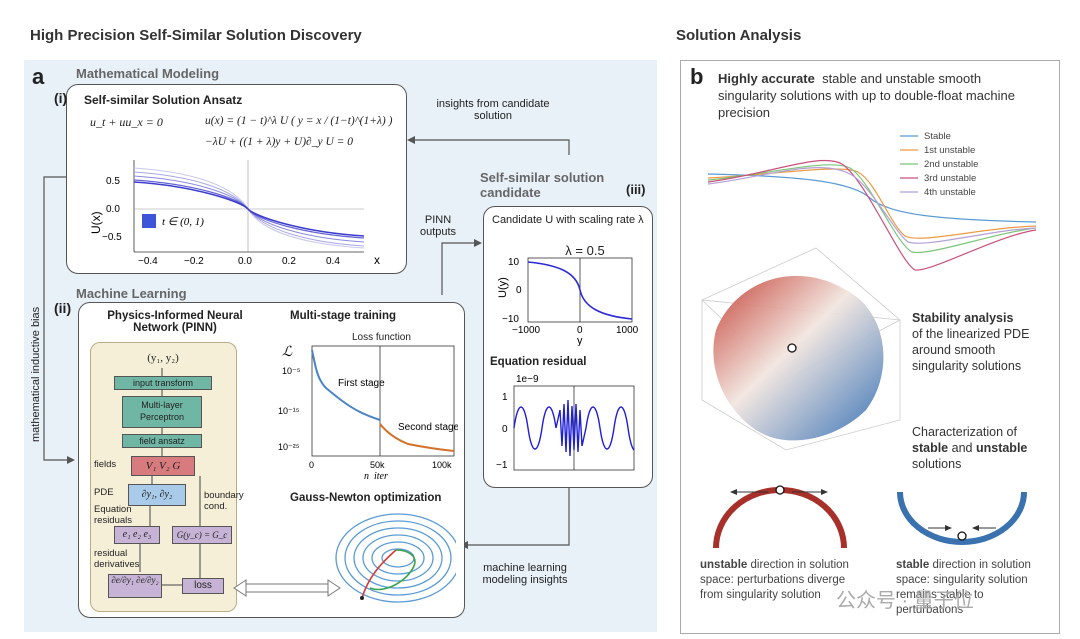 The width and height of the screenshot is (1080, 639). I want to click on accuracy-bold: Highly accurate, so click(766, 78).